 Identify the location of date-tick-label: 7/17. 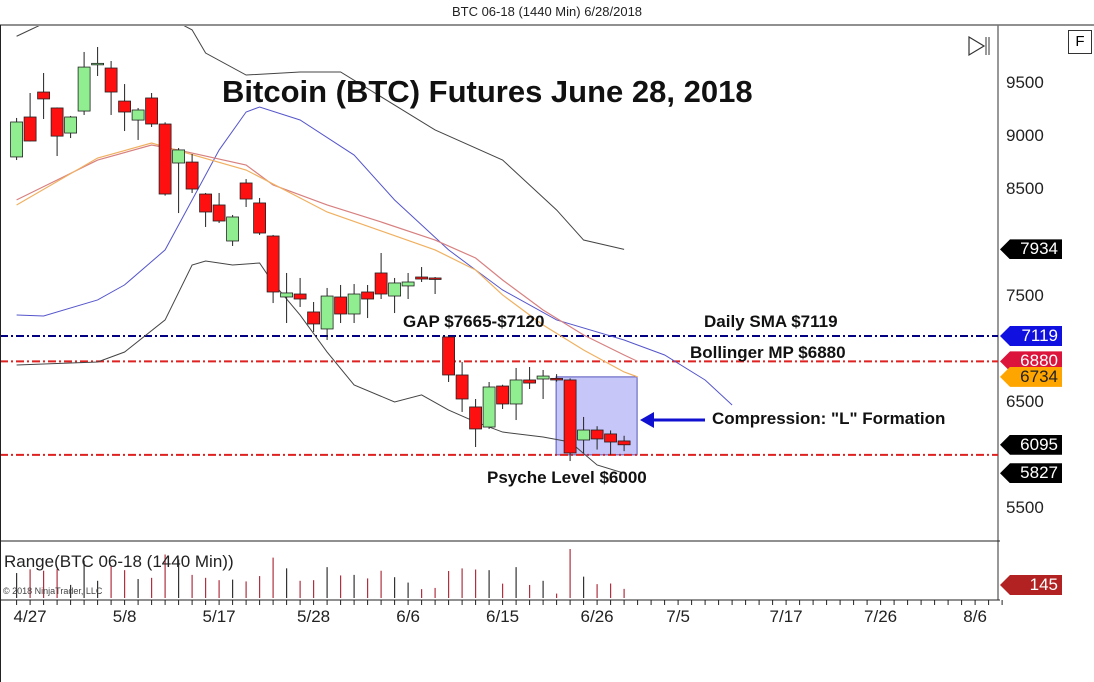
(786, 616).